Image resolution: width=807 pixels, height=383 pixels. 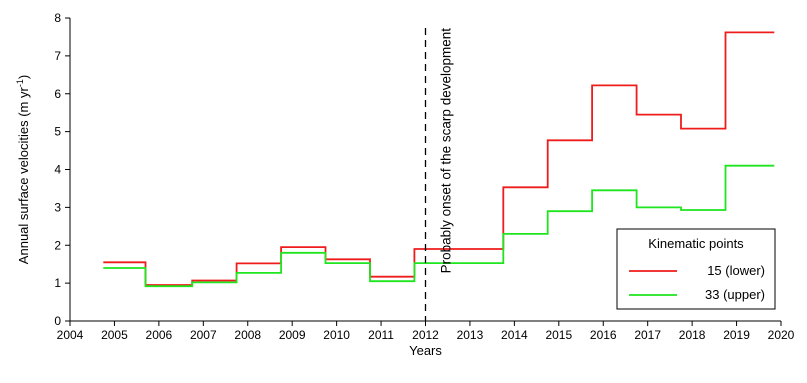 What do you see at coordinates (696, 269) in the screenshot?
I see `legend: Kinematic points 15 (lower) 33 (upper)` at bounding box center [696, 269].